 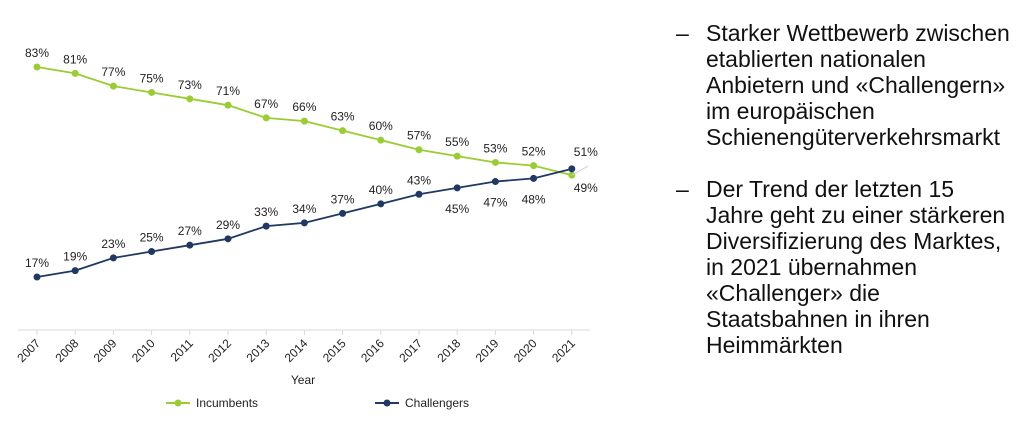 What do you see at coordinates (219, 350) in the screenshot?
I see `x-tick-label: 2012` at bounding box center [219, 350].